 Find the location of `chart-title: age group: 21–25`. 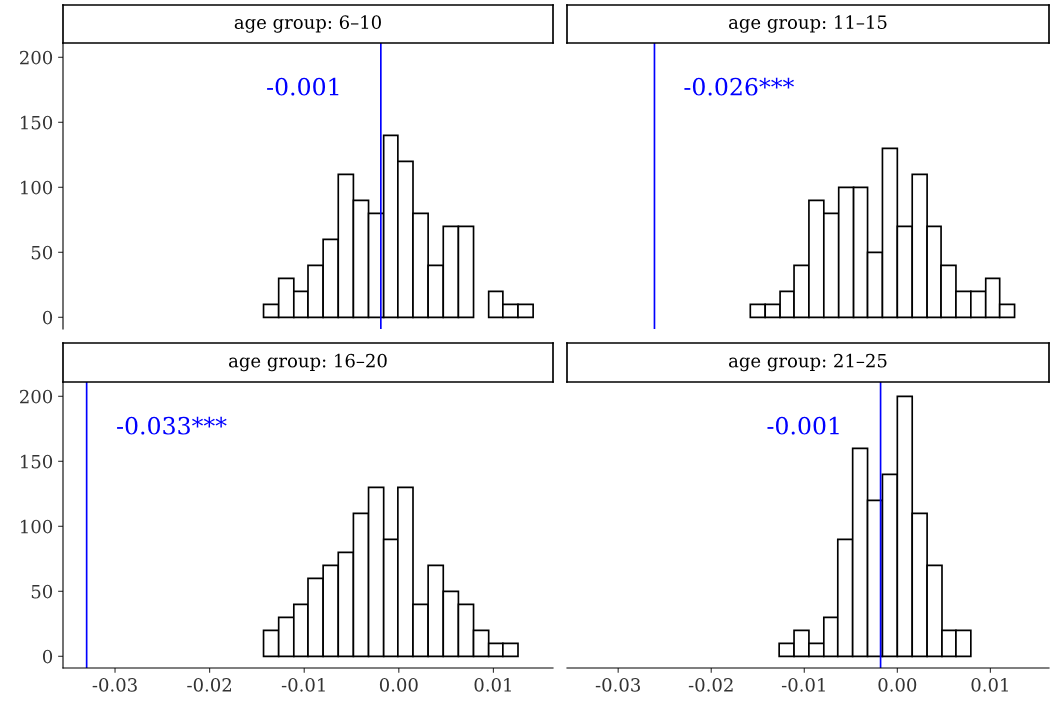

chart-title: age group: 21–25 is located at coordinates (808, 362).